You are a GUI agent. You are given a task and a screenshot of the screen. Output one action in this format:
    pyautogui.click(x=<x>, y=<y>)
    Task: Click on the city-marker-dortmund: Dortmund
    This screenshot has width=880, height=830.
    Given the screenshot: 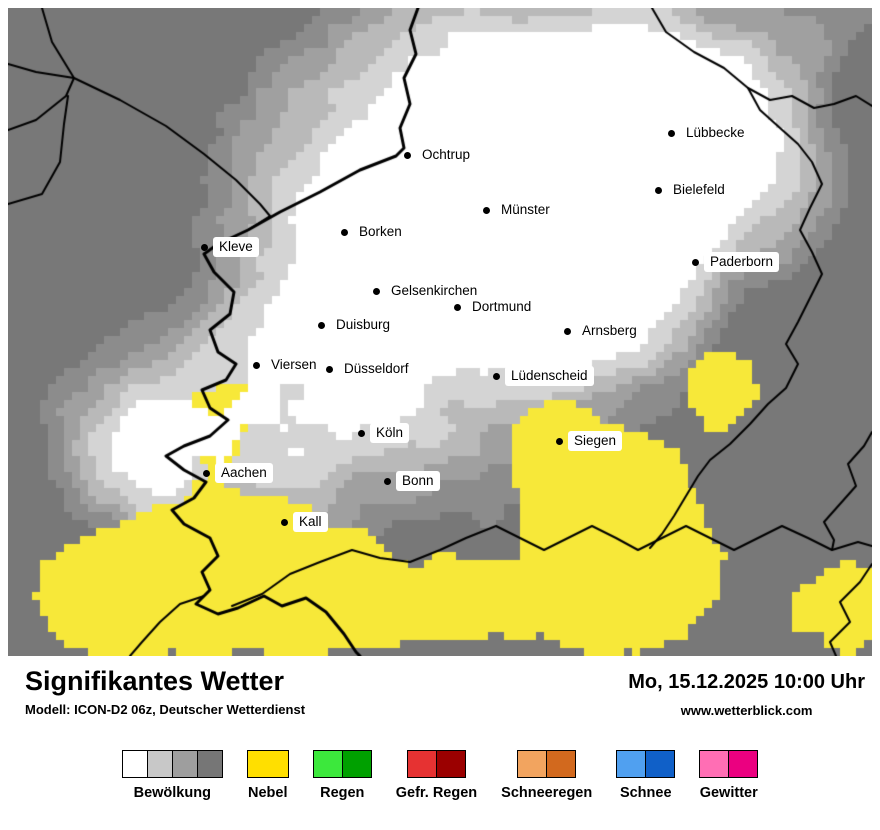 What is the action you would take?
    pyautogui.click(x=496, y=307)
    